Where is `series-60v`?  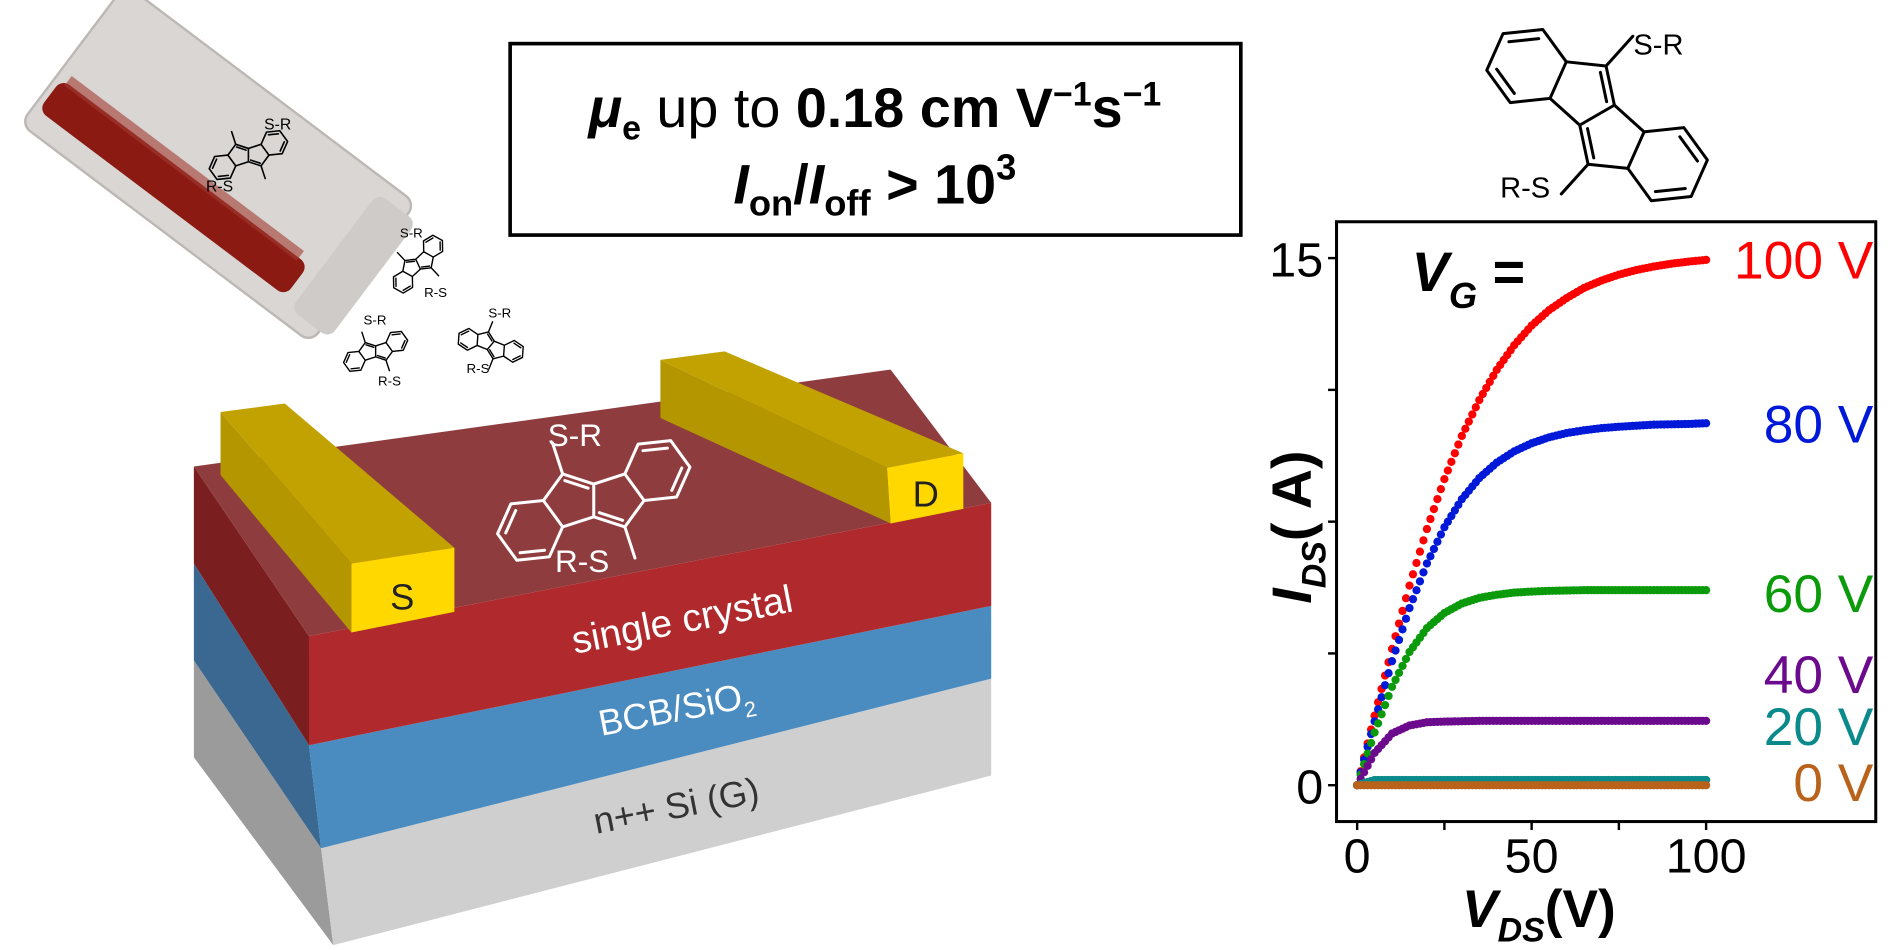
series-60v is located at coordinates (1532, 688).